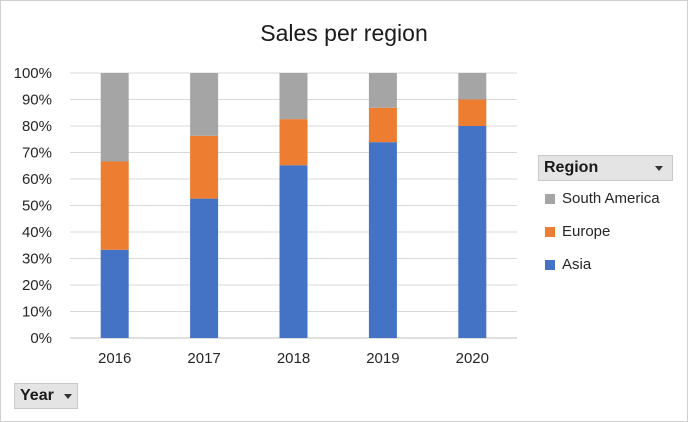 The width and height of the screenshot is (688, 422). What do you see at coordinates (550, 264) in the screenshot?
I see `legend-swatch-asia` at bounding box center [550, 264].